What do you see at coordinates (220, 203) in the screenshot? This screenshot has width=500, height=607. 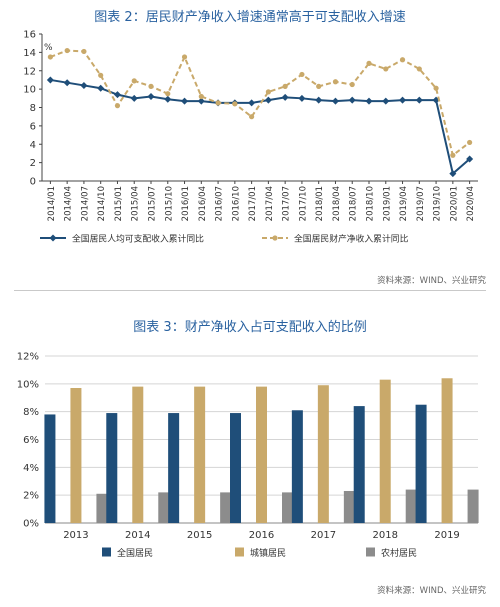 I see `x-tick-label: 2016/07` at bounding box center [220, 203].